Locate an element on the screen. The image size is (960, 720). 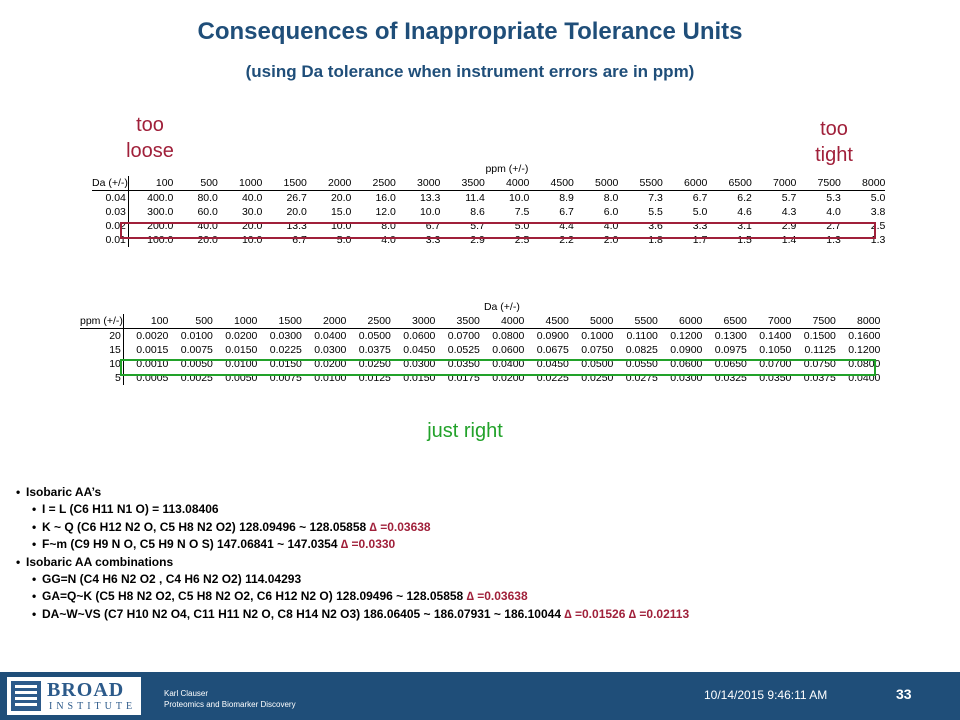
author-group: Proteomics and Biomarker Discovery is located at coordinates (230, 704).